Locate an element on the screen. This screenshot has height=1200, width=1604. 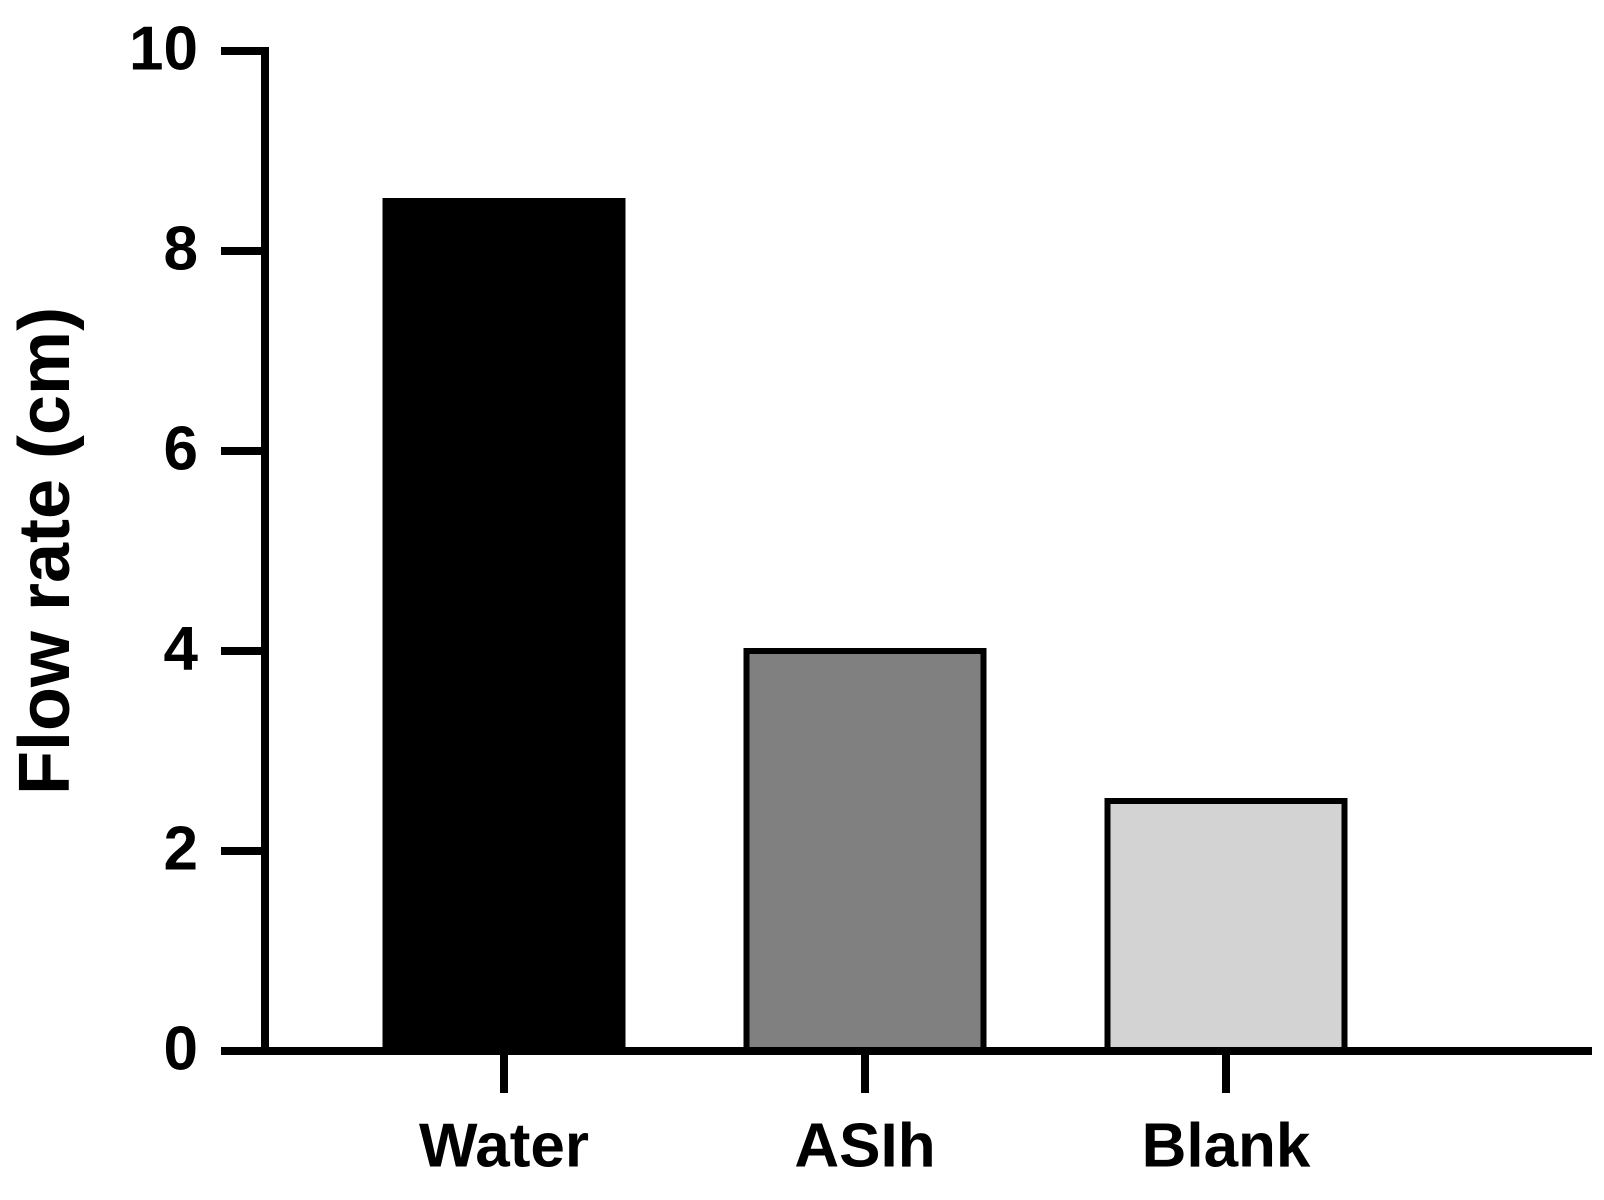
x-tick-label: Blank is located at coordinates (1226, 1145).